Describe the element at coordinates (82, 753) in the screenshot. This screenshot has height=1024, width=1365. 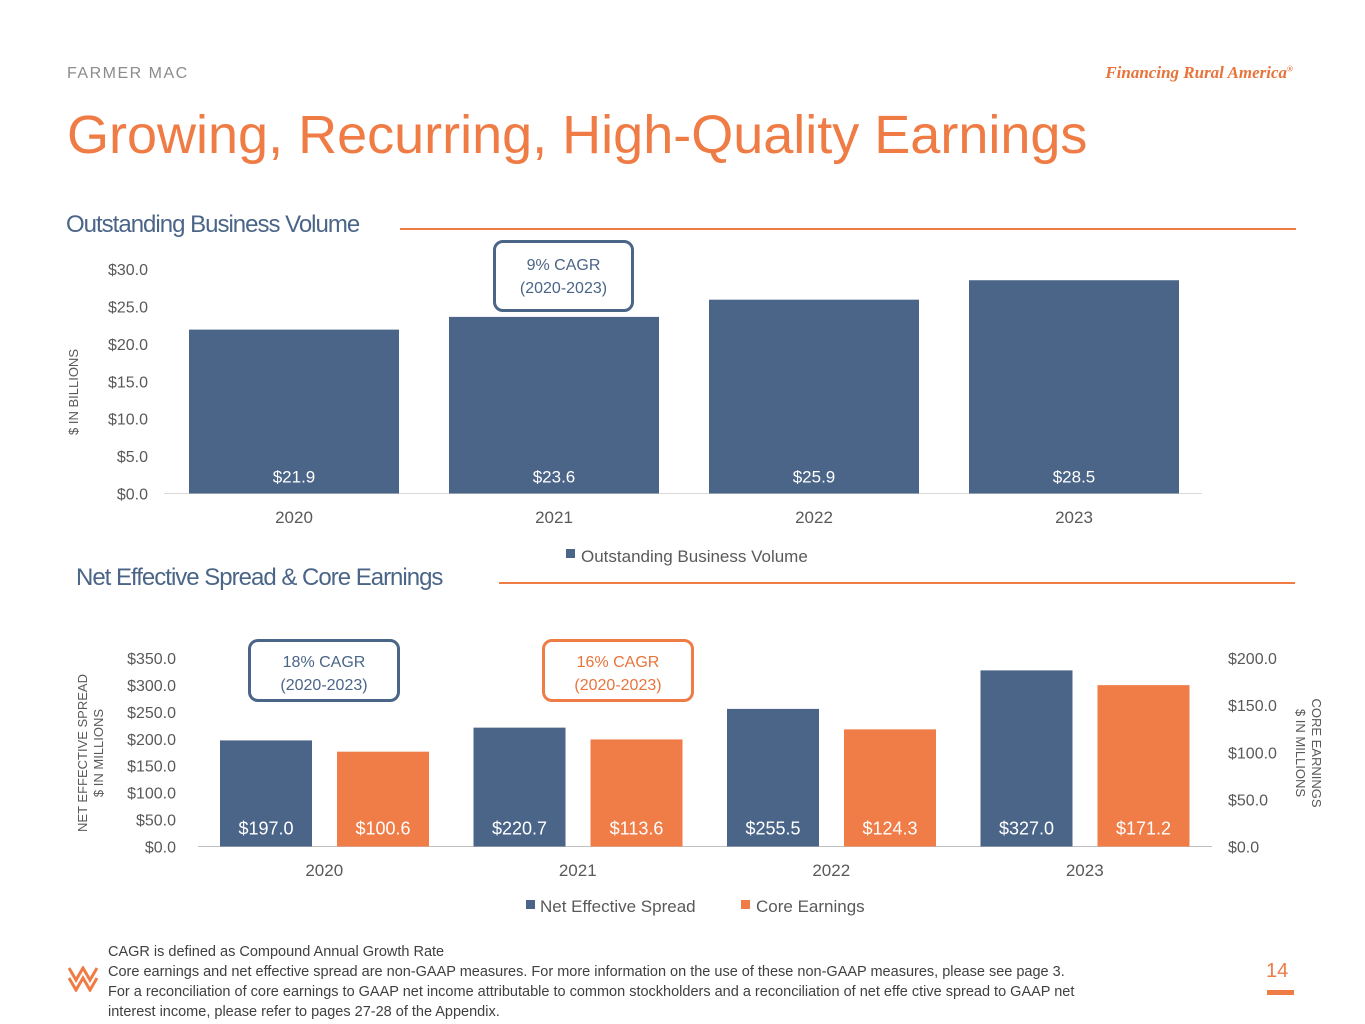
I see `left-y-axis-label-title: NET EFFECTIVE SPREAD` at that location.